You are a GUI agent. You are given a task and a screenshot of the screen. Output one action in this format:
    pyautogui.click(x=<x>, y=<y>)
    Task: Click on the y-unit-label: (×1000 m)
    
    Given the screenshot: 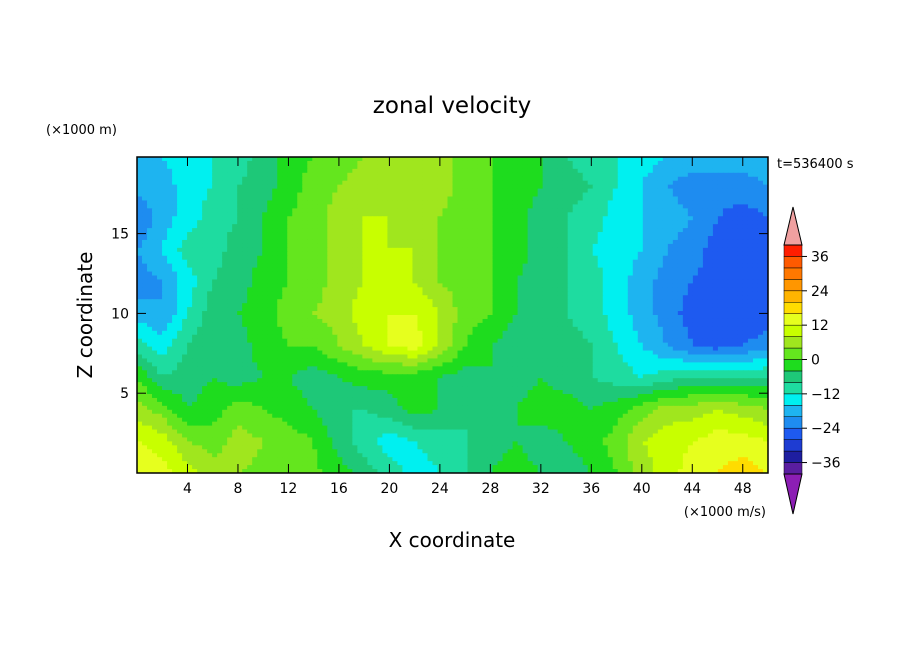 What is the action you would take?
    pyautogui.click(x=81, y=130)
    